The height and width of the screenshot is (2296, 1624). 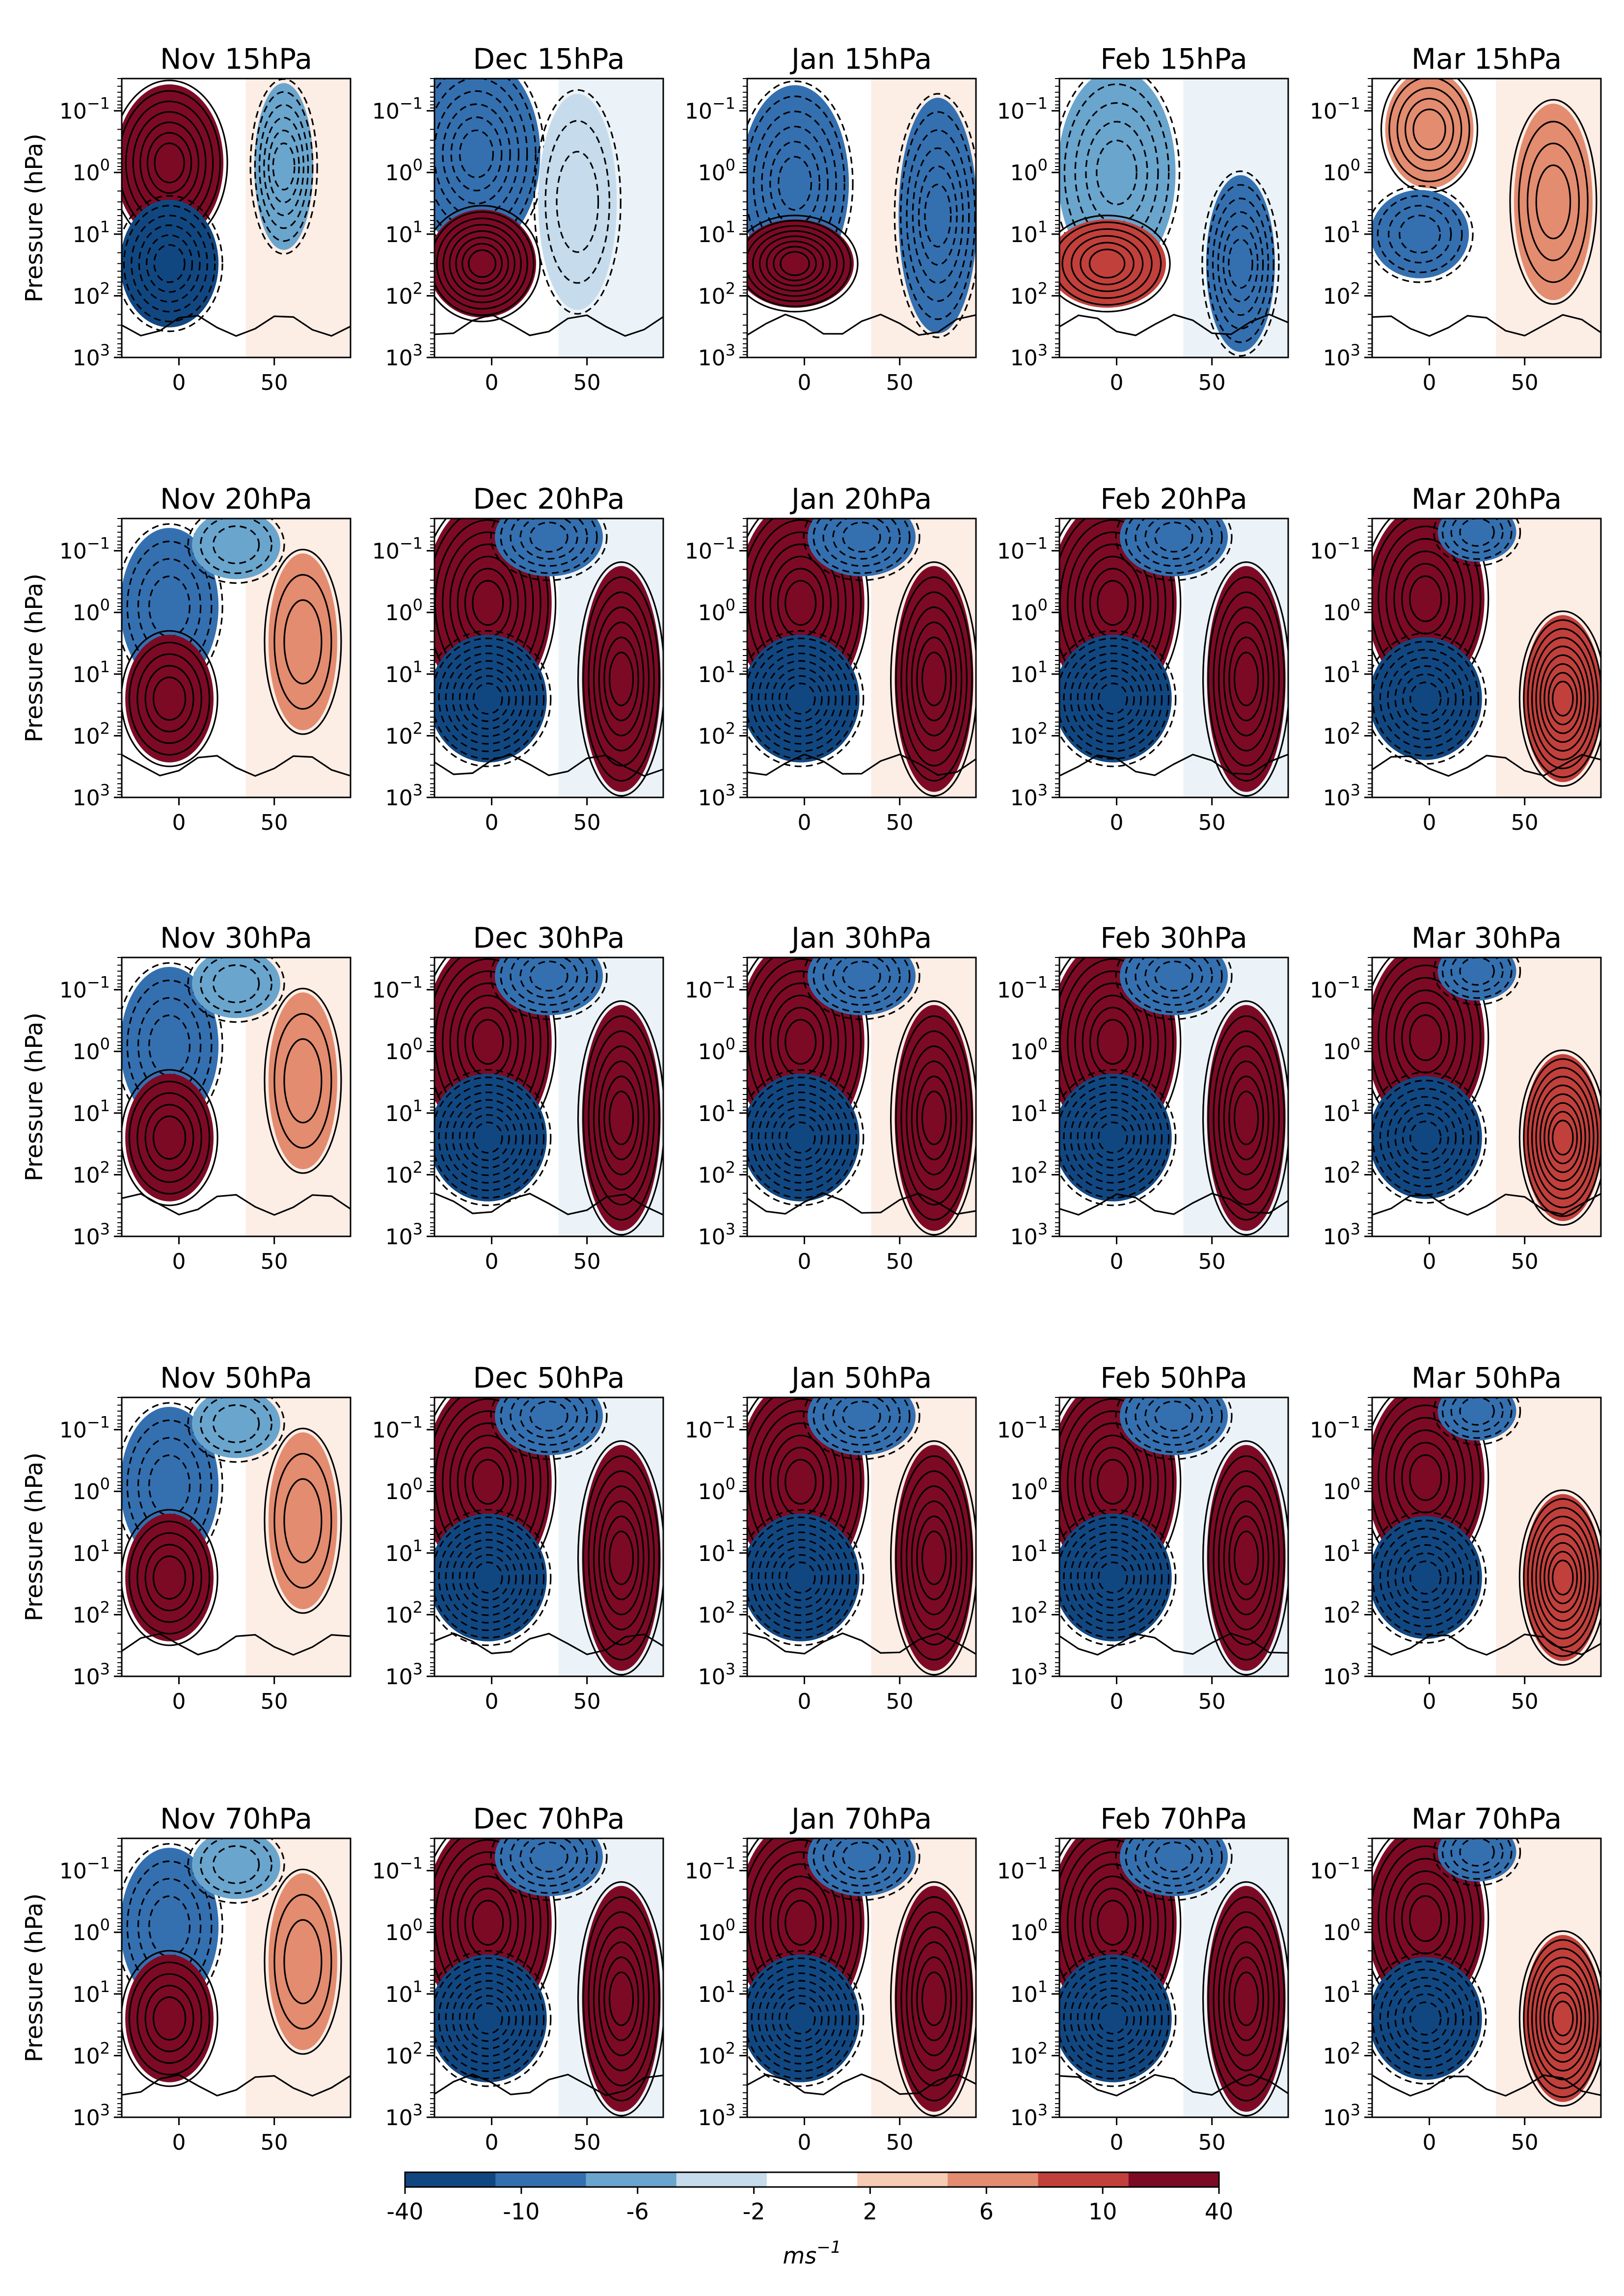 I want to click on panel: Jan 20hPa 10−1 100 101 102 103 0 50, so click(x=831, y=658).